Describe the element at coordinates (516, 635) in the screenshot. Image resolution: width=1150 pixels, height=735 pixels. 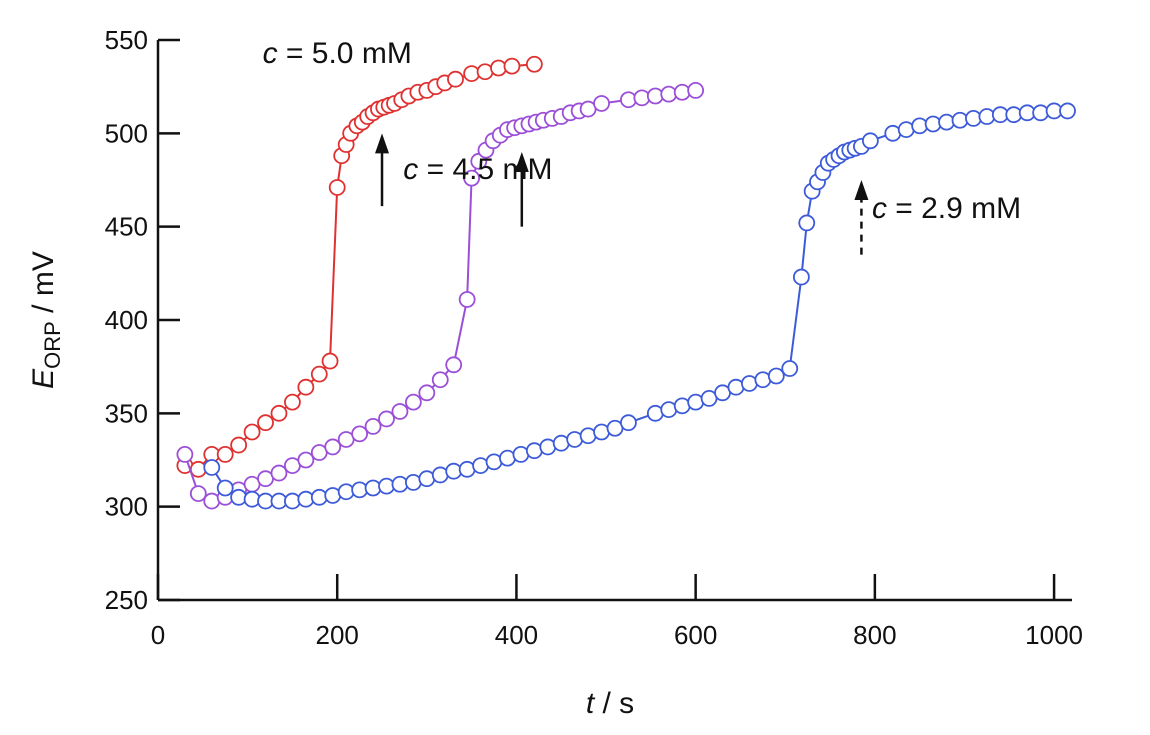
I see `x-tick-label: 400` at that location.